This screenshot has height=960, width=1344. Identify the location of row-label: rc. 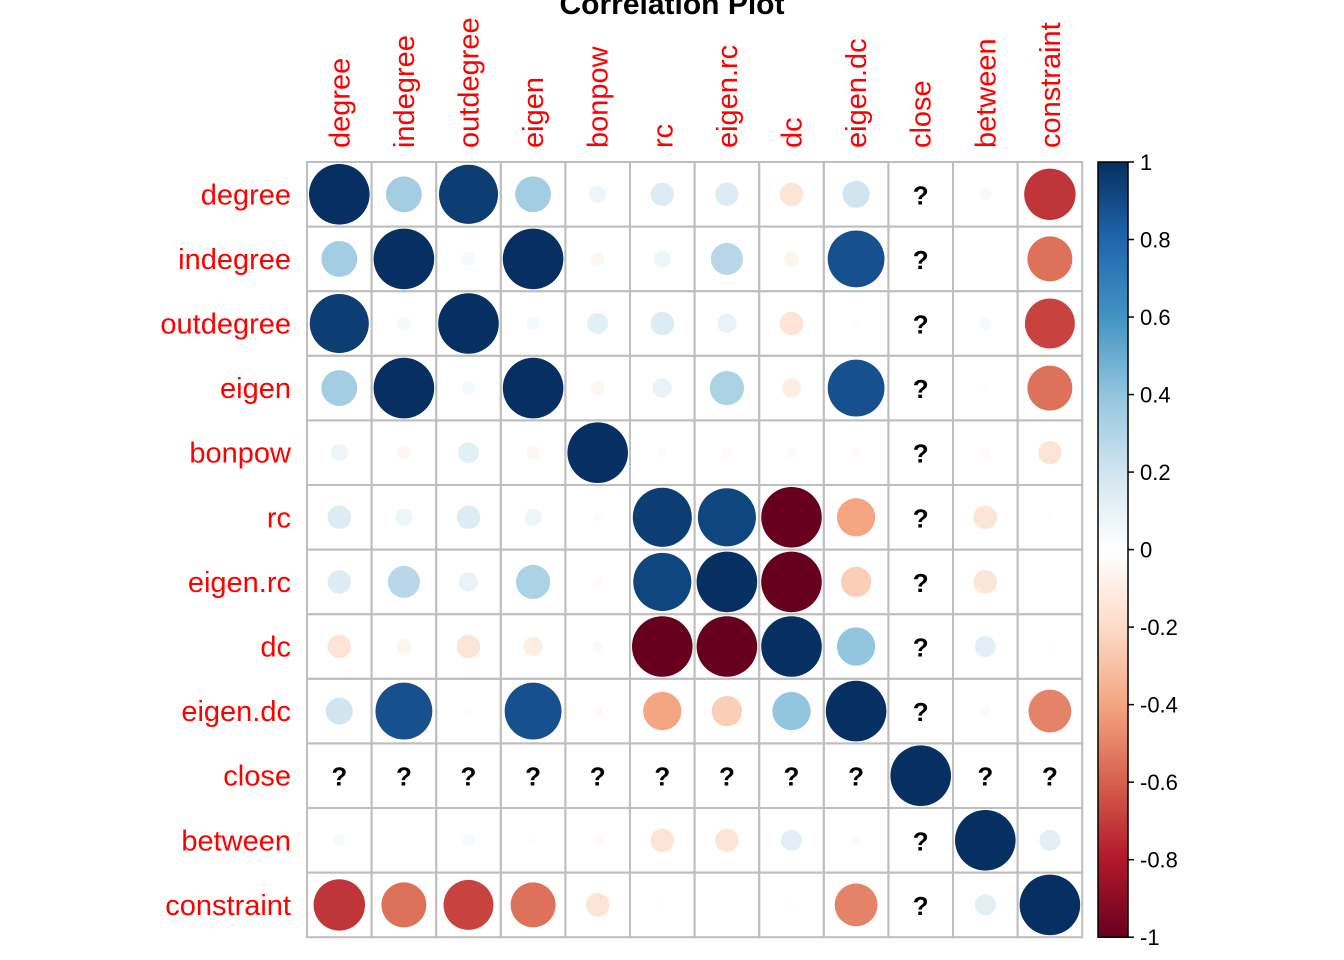
(279, 518).